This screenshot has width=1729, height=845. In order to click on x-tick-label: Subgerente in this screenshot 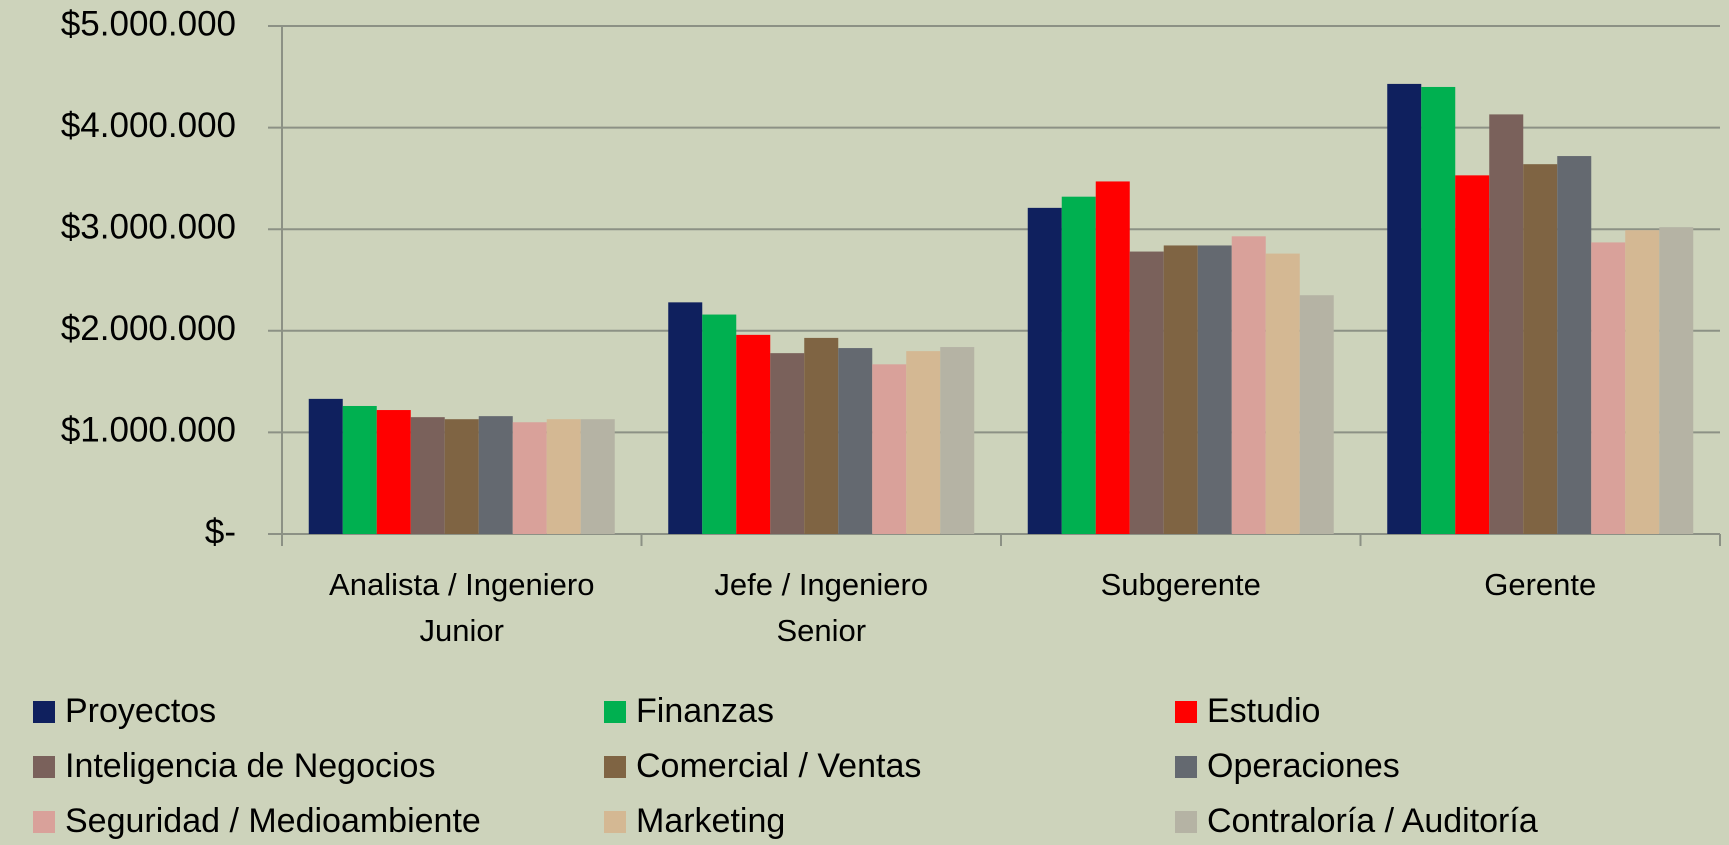, I will do `click(1180, 584)`.